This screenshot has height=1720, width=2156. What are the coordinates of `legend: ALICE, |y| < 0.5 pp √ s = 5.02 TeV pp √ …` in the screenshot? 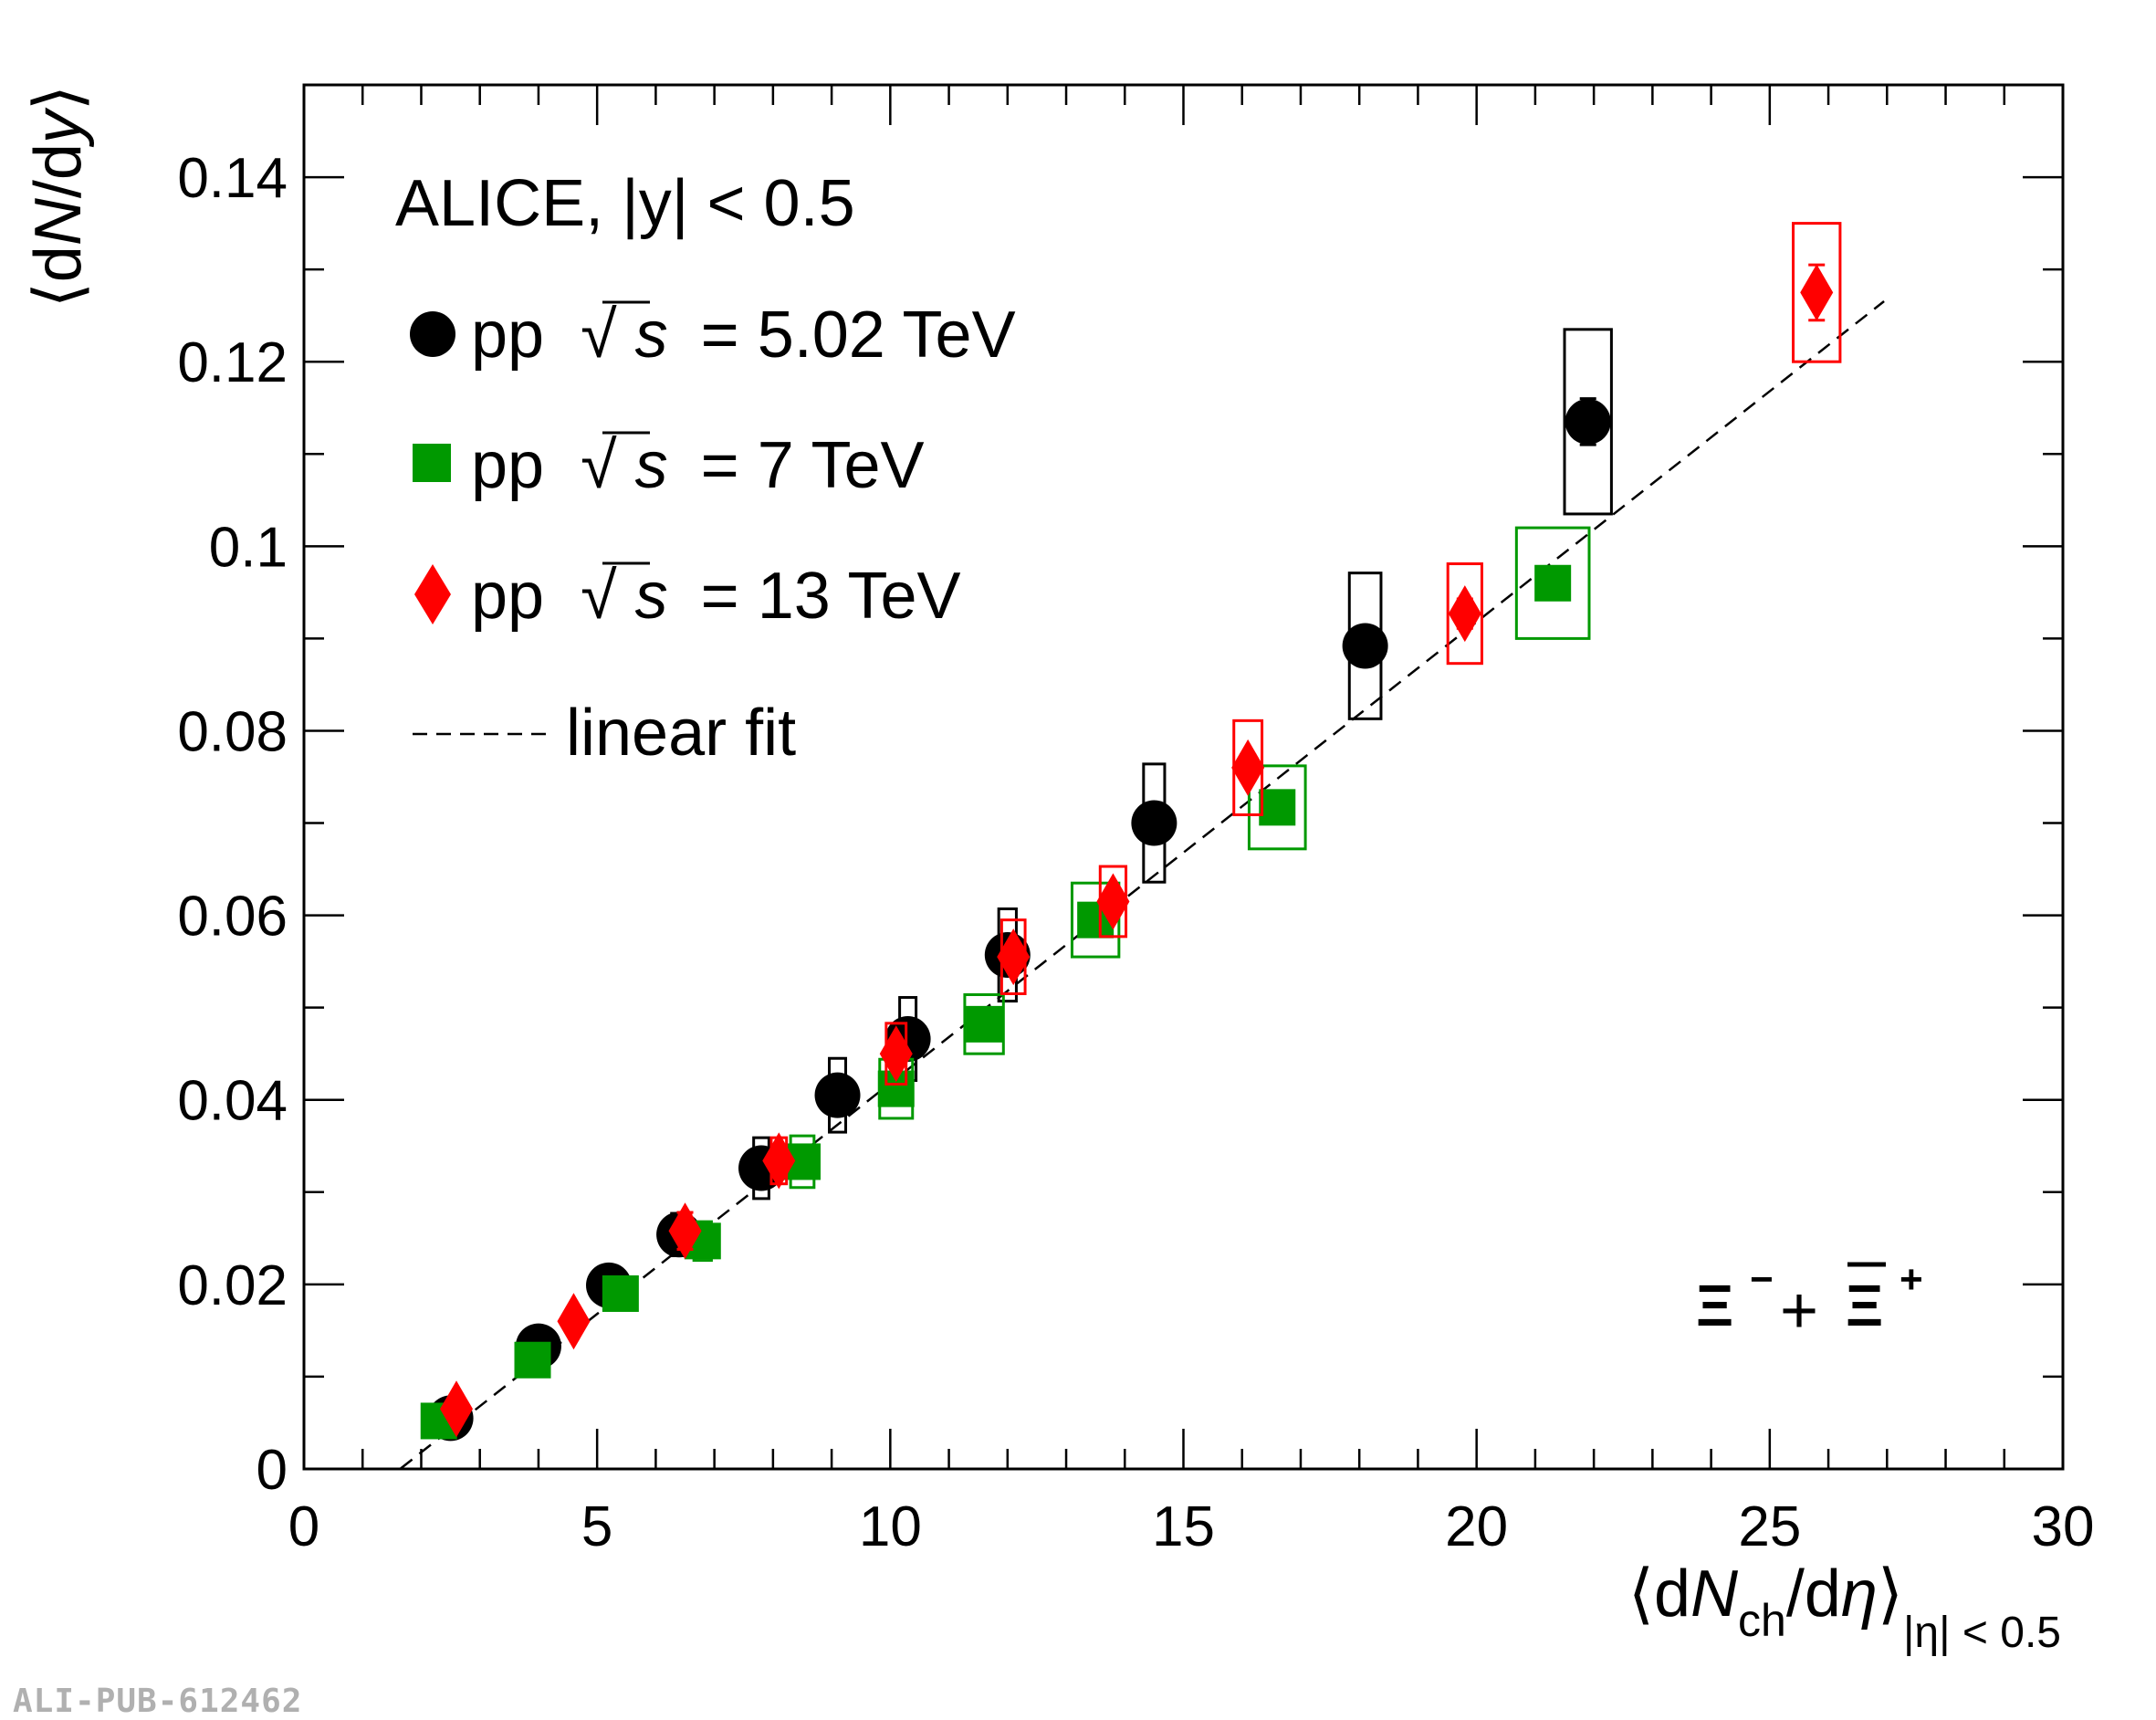 It's located at (705, 468).